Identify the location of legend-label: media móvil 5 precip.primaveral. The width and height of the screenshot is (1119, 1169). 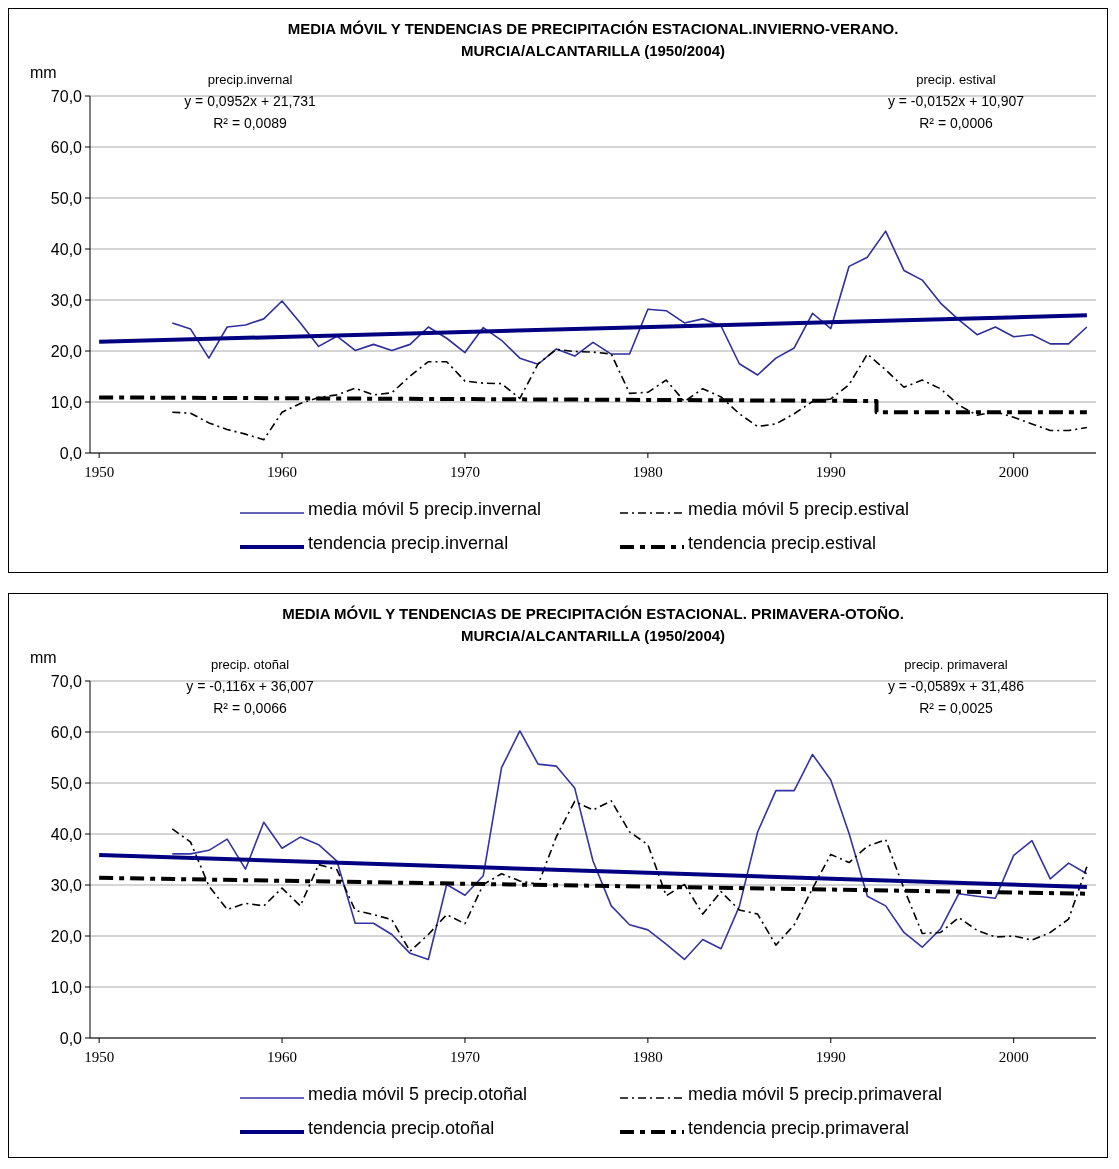
(815, 1093).